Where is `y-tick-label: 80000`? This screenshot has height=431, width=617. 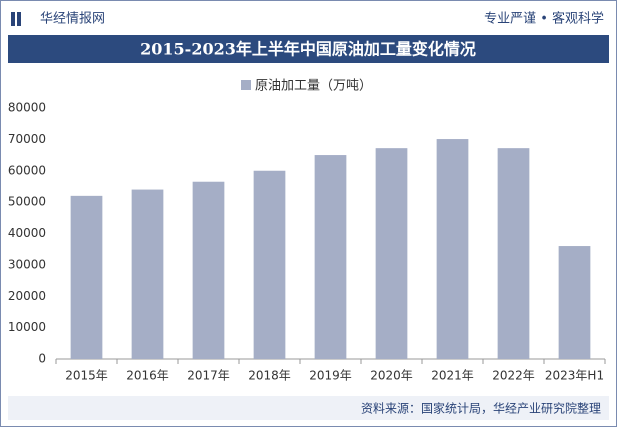 y-tick-label: 80000 is located at coordinates (27, 108).